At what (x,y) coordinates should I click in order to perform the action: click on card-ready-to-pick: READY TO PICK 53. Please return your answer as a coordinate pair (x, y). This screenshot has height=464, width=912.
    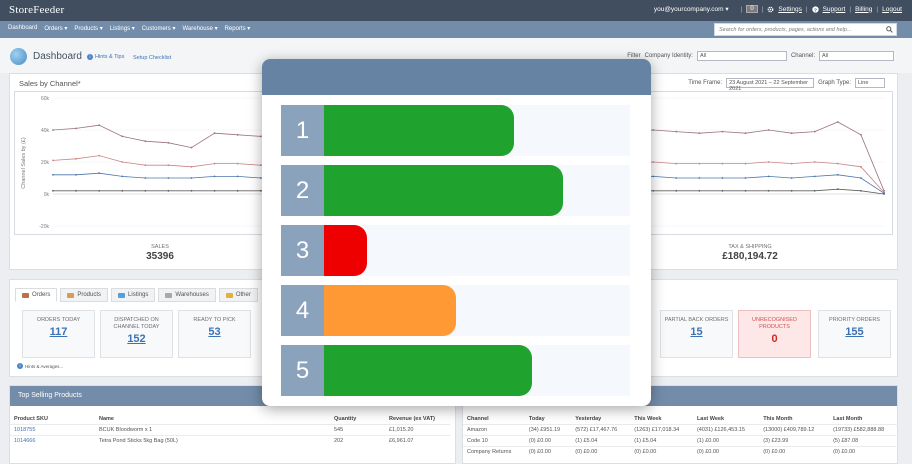
    Looking at the image, I should click on (214, 334).